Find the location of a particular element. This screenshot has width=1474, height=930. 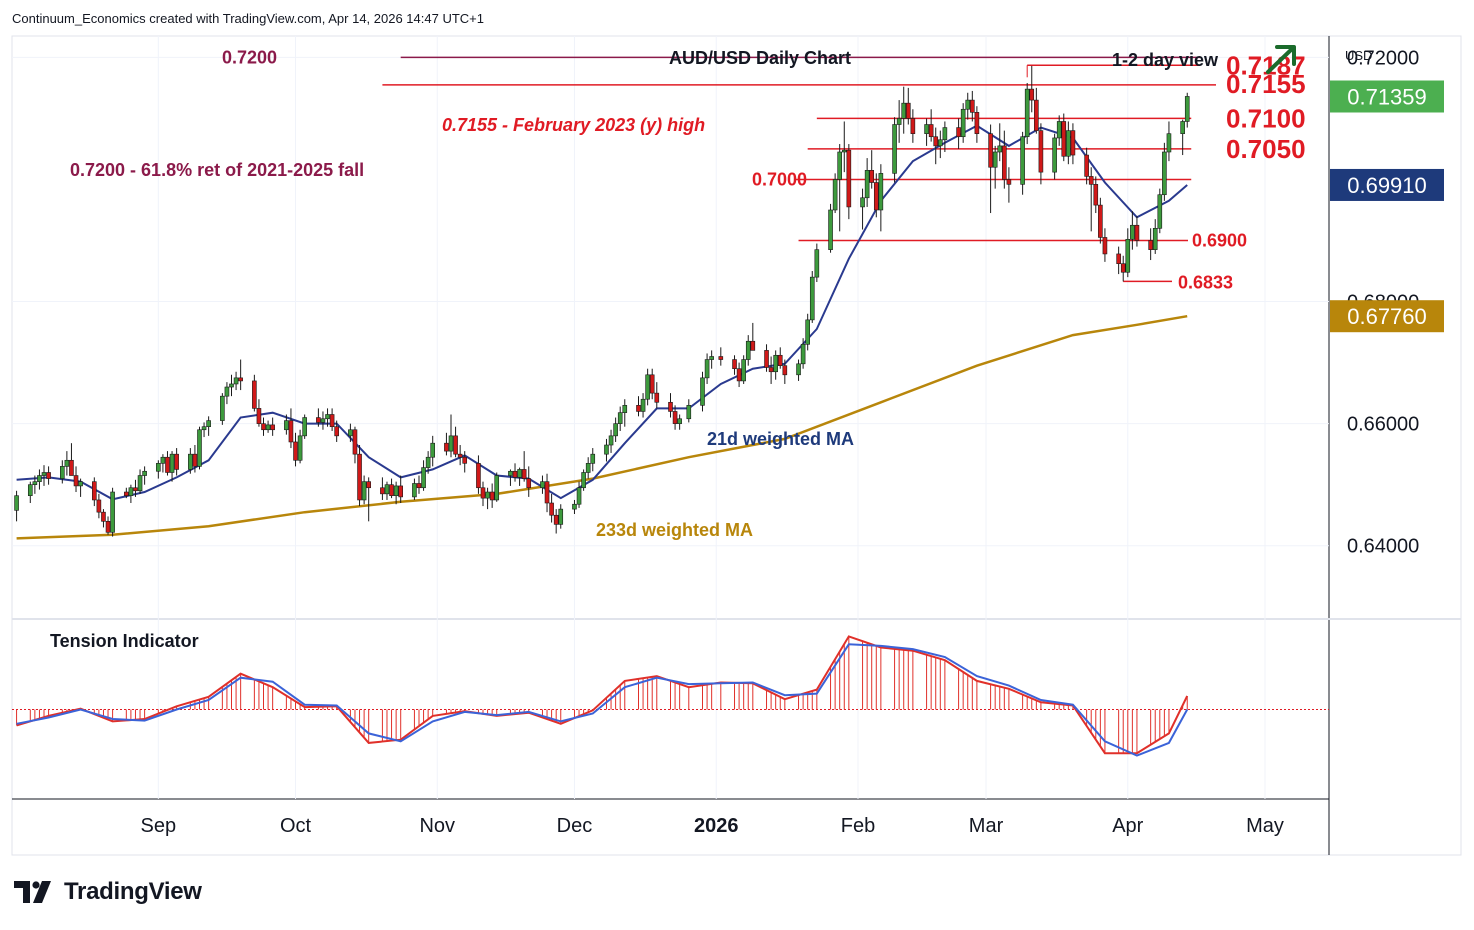

annotation-233d-wma: 233d weighted MA is located at coordinates (674, 530).